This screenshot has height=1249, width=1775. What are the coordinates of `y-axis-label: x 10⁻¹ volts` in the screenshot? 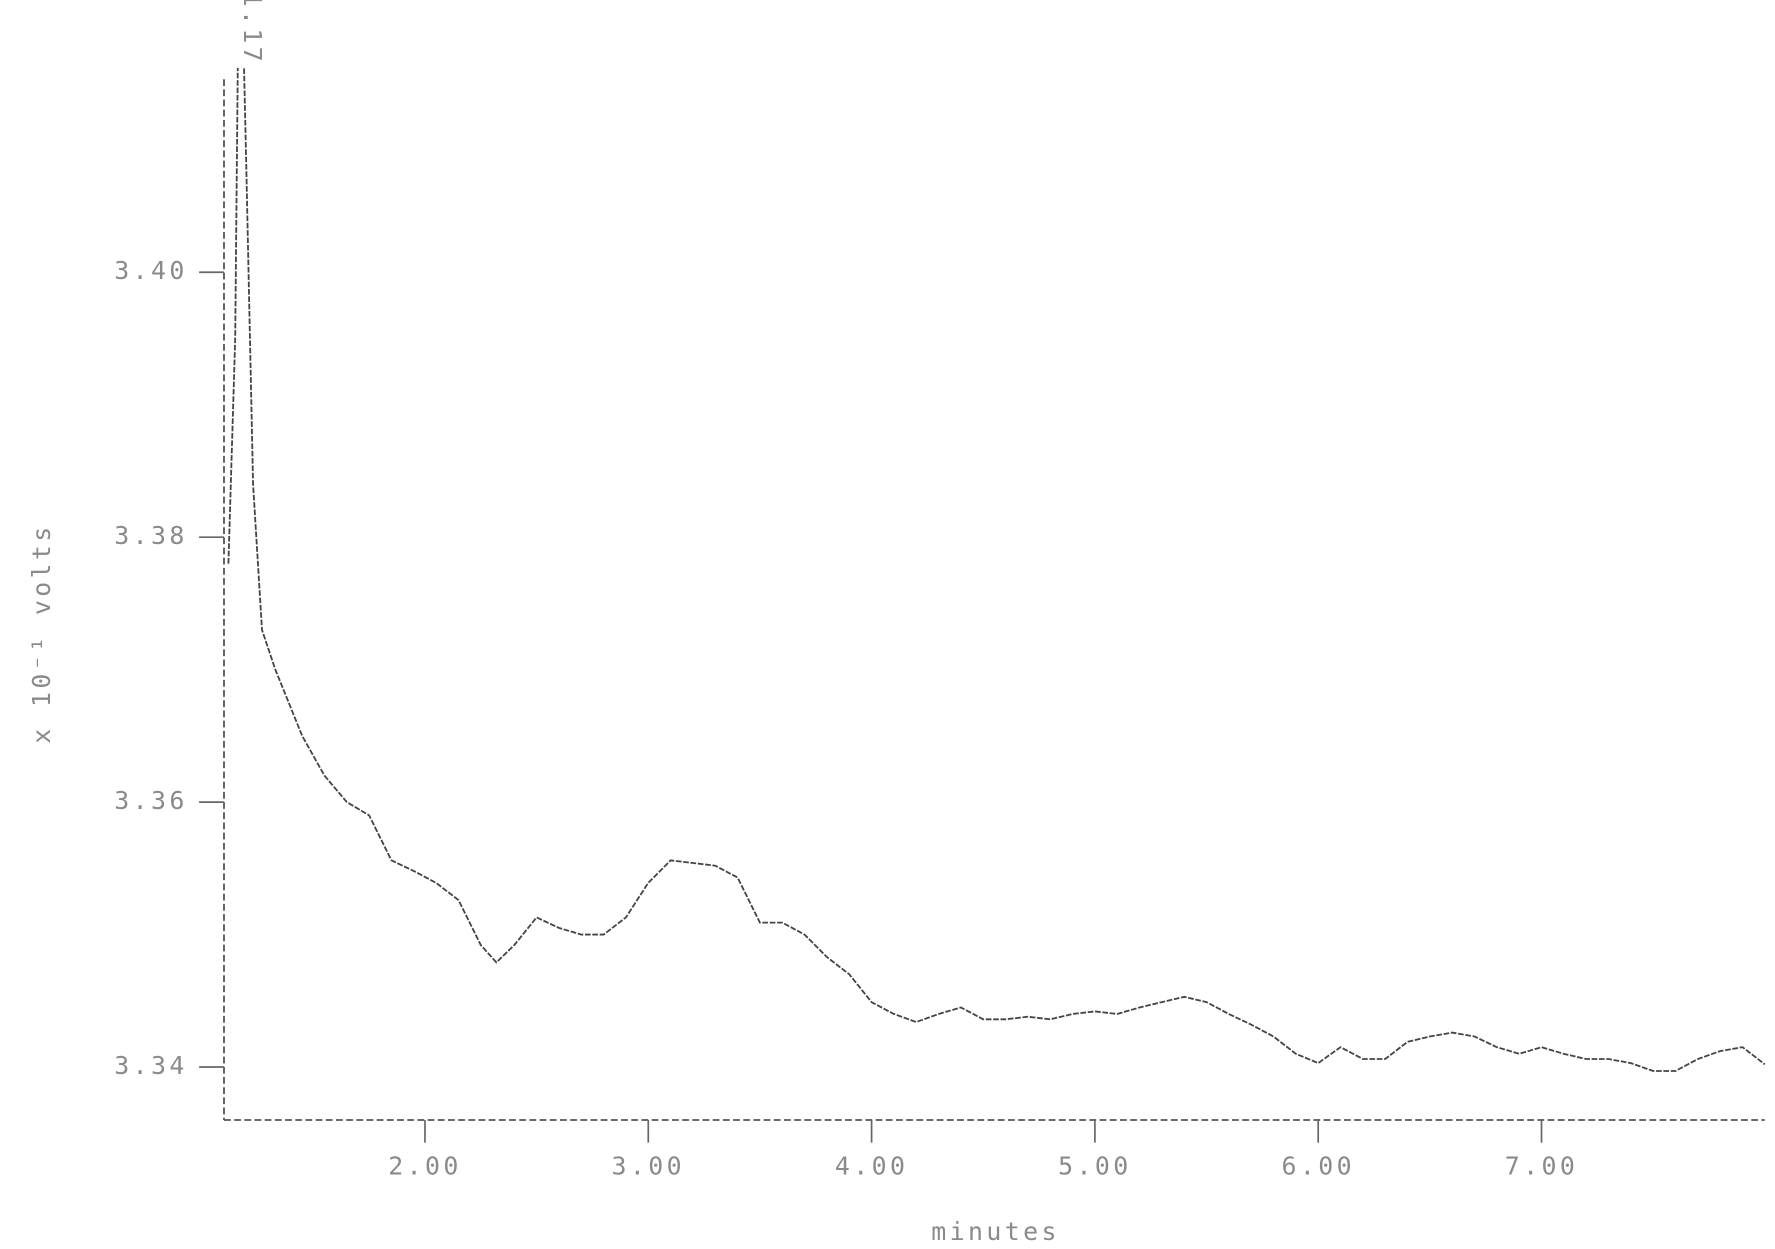 It's located at (41, 633).